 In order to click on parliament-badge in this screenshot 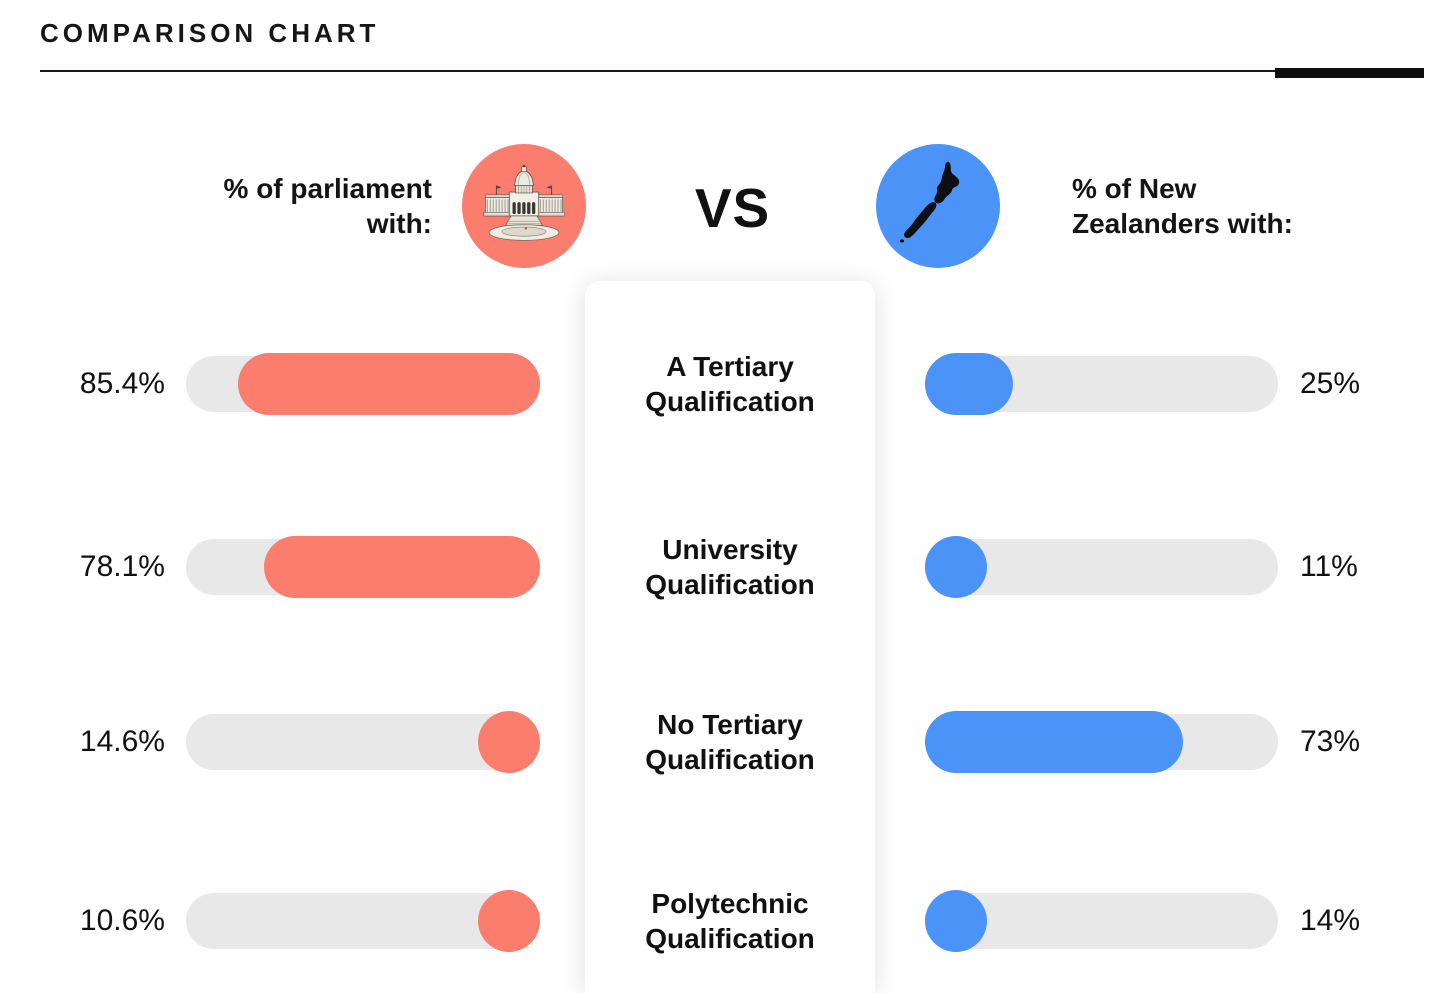, I will do `click(524, 206)`.